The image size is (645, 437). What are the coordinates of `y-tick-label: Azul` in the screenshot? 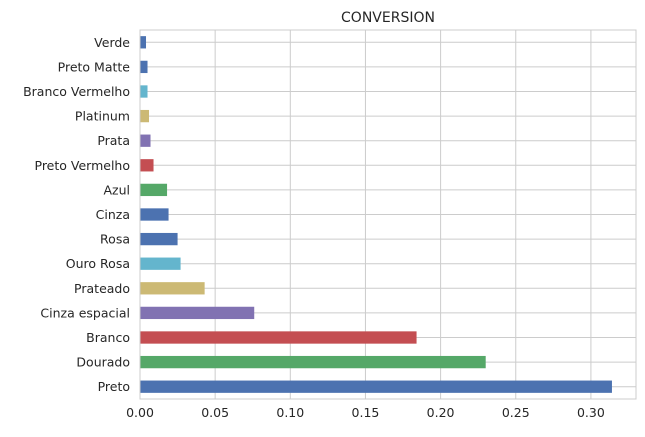 It's located at (116, 189).